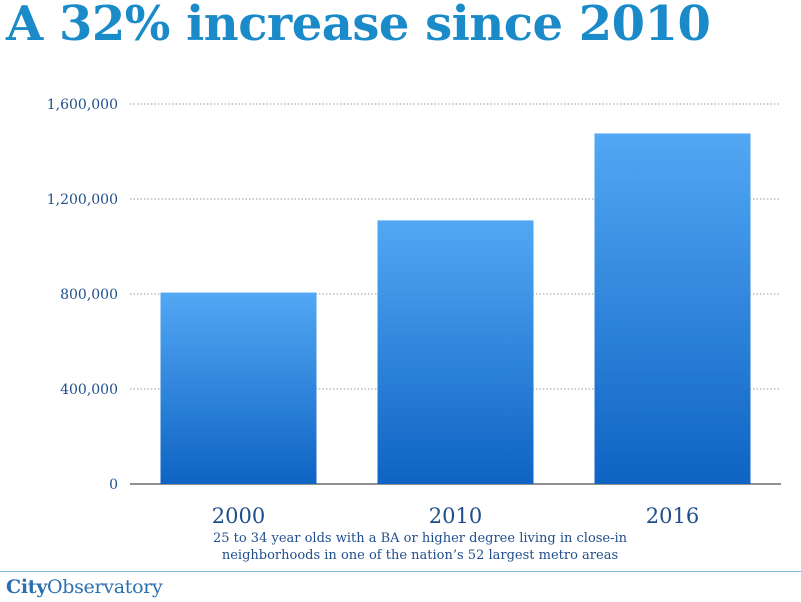  I want to click on bar-2016, so click(672, 308).